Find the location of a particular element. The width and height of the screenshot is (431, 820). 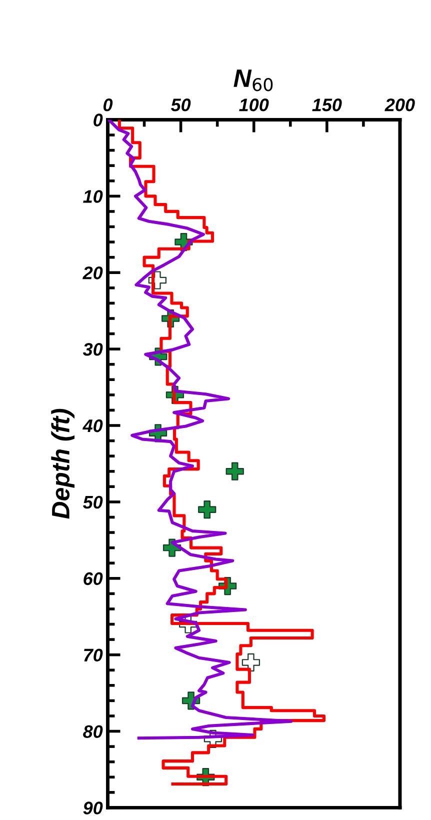

y-axis-title: Depth (ft) is located at coordinates (62, 463).